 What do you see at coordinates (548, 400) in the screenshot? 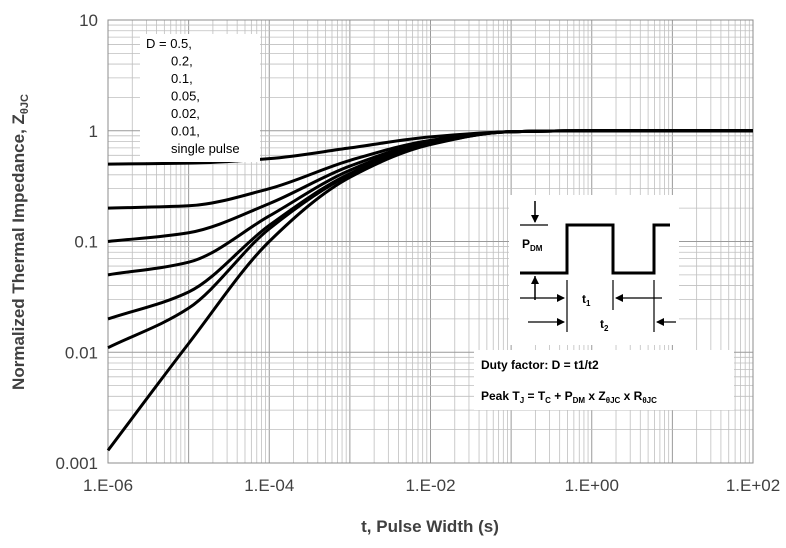
I see `formula-subscript: C` at bounding box center [548, 400].